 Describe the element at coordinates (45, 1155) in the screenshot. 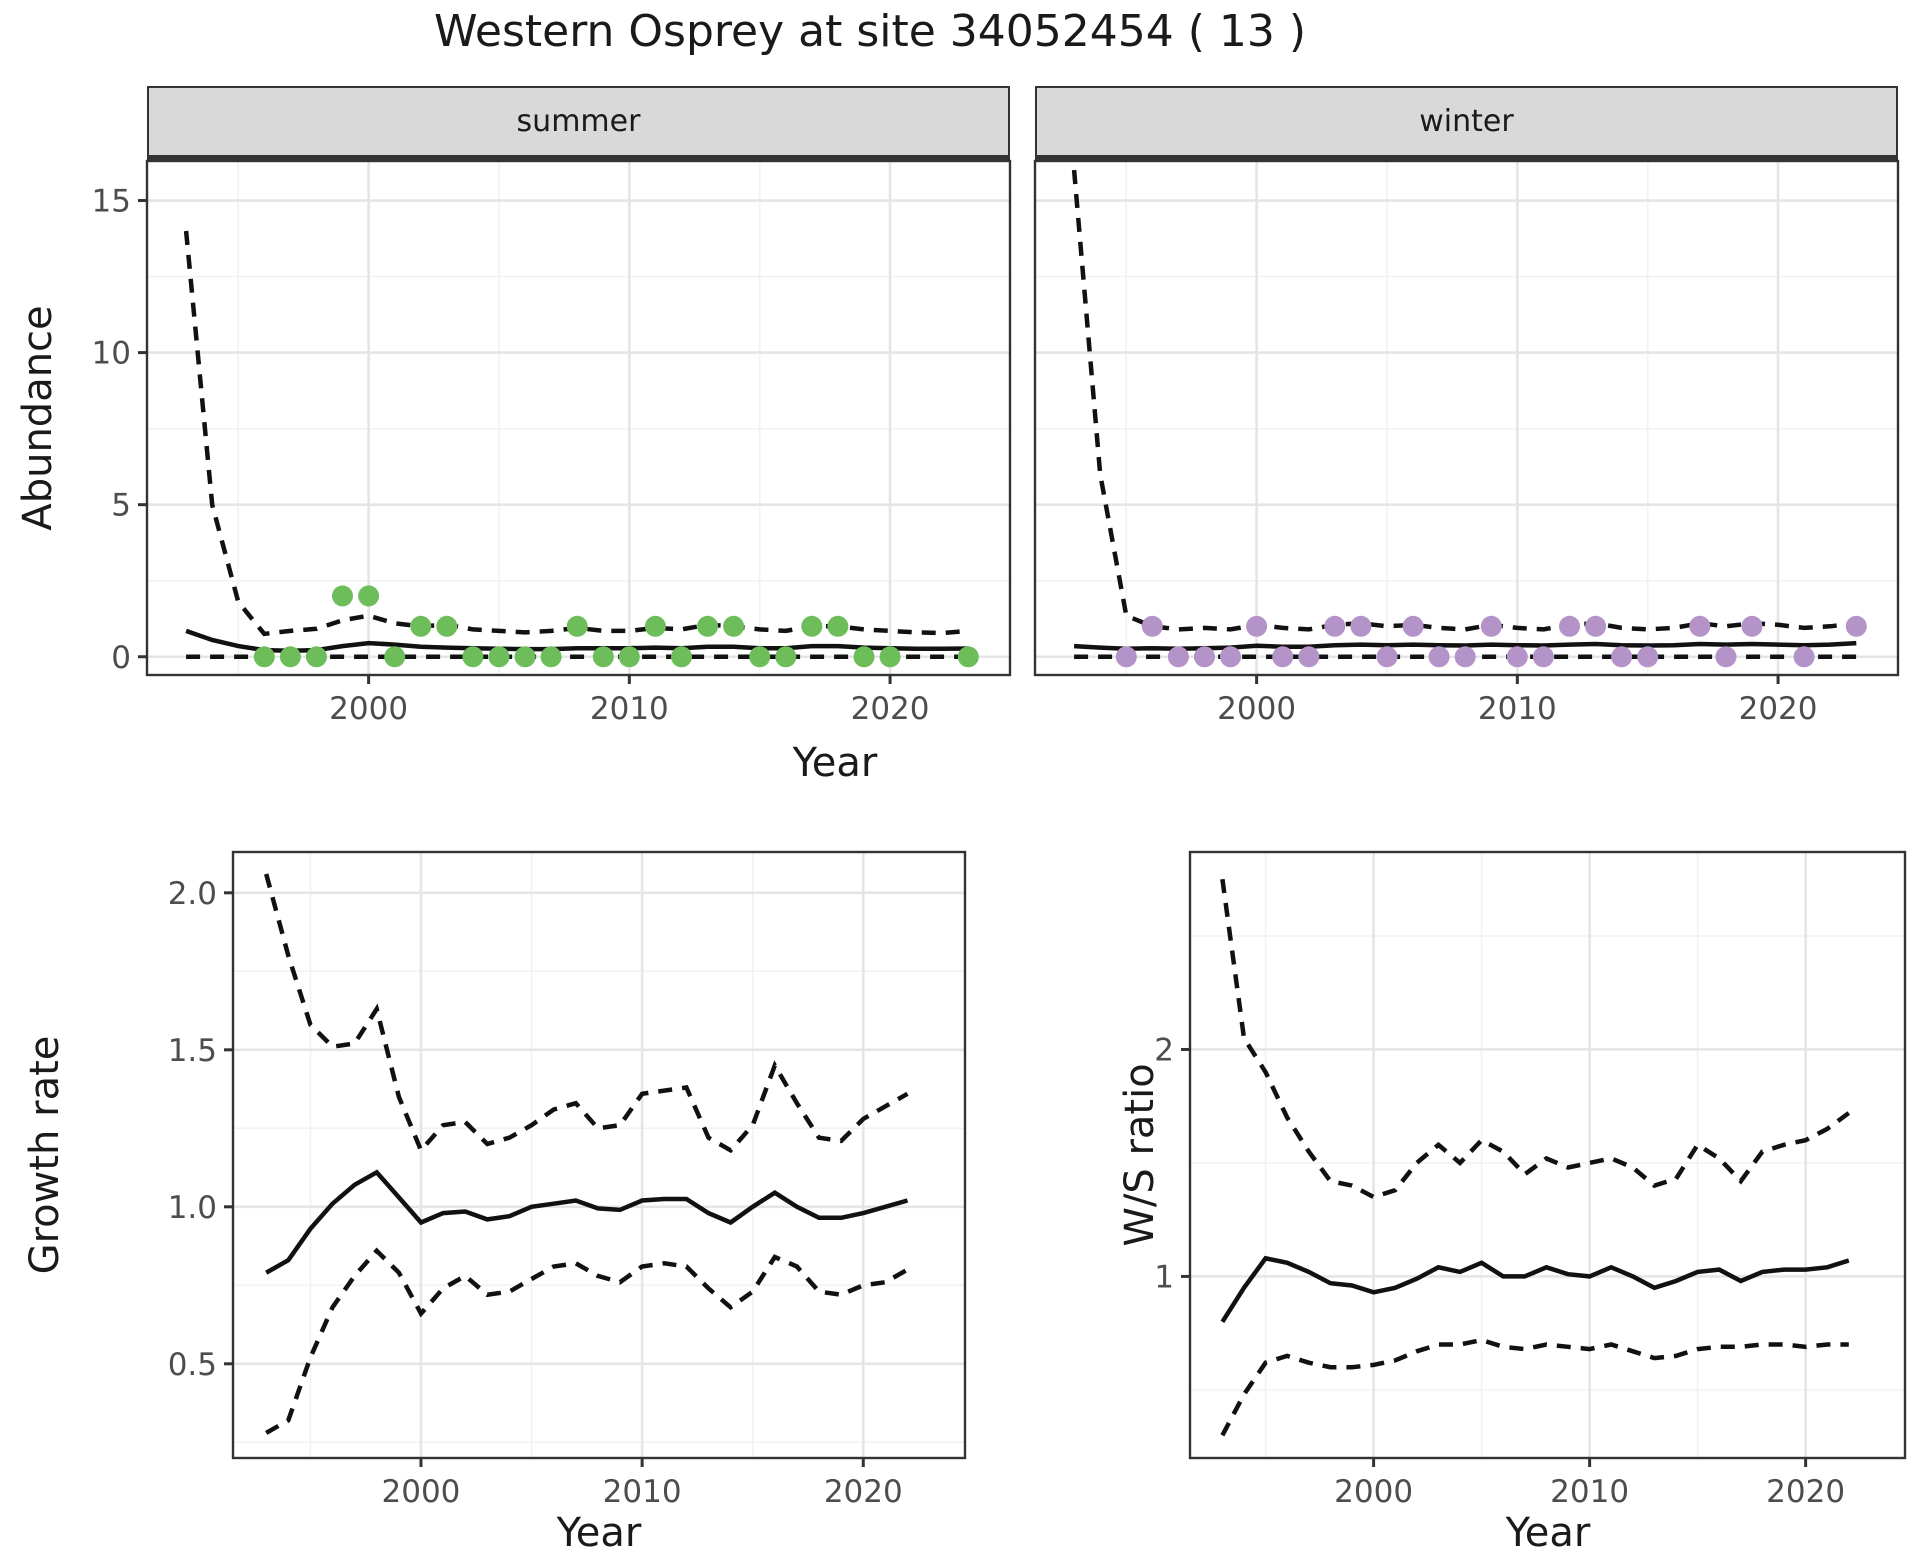

I see `y-axis-title-growth-rate: Growth rate` at that location.